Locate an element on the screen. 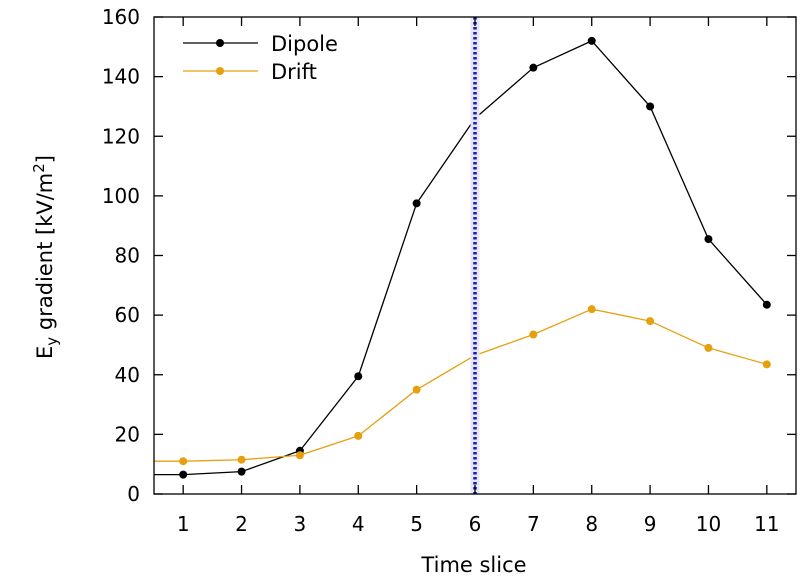  x-tick-label: 3 is located at coordinates (300, 524).